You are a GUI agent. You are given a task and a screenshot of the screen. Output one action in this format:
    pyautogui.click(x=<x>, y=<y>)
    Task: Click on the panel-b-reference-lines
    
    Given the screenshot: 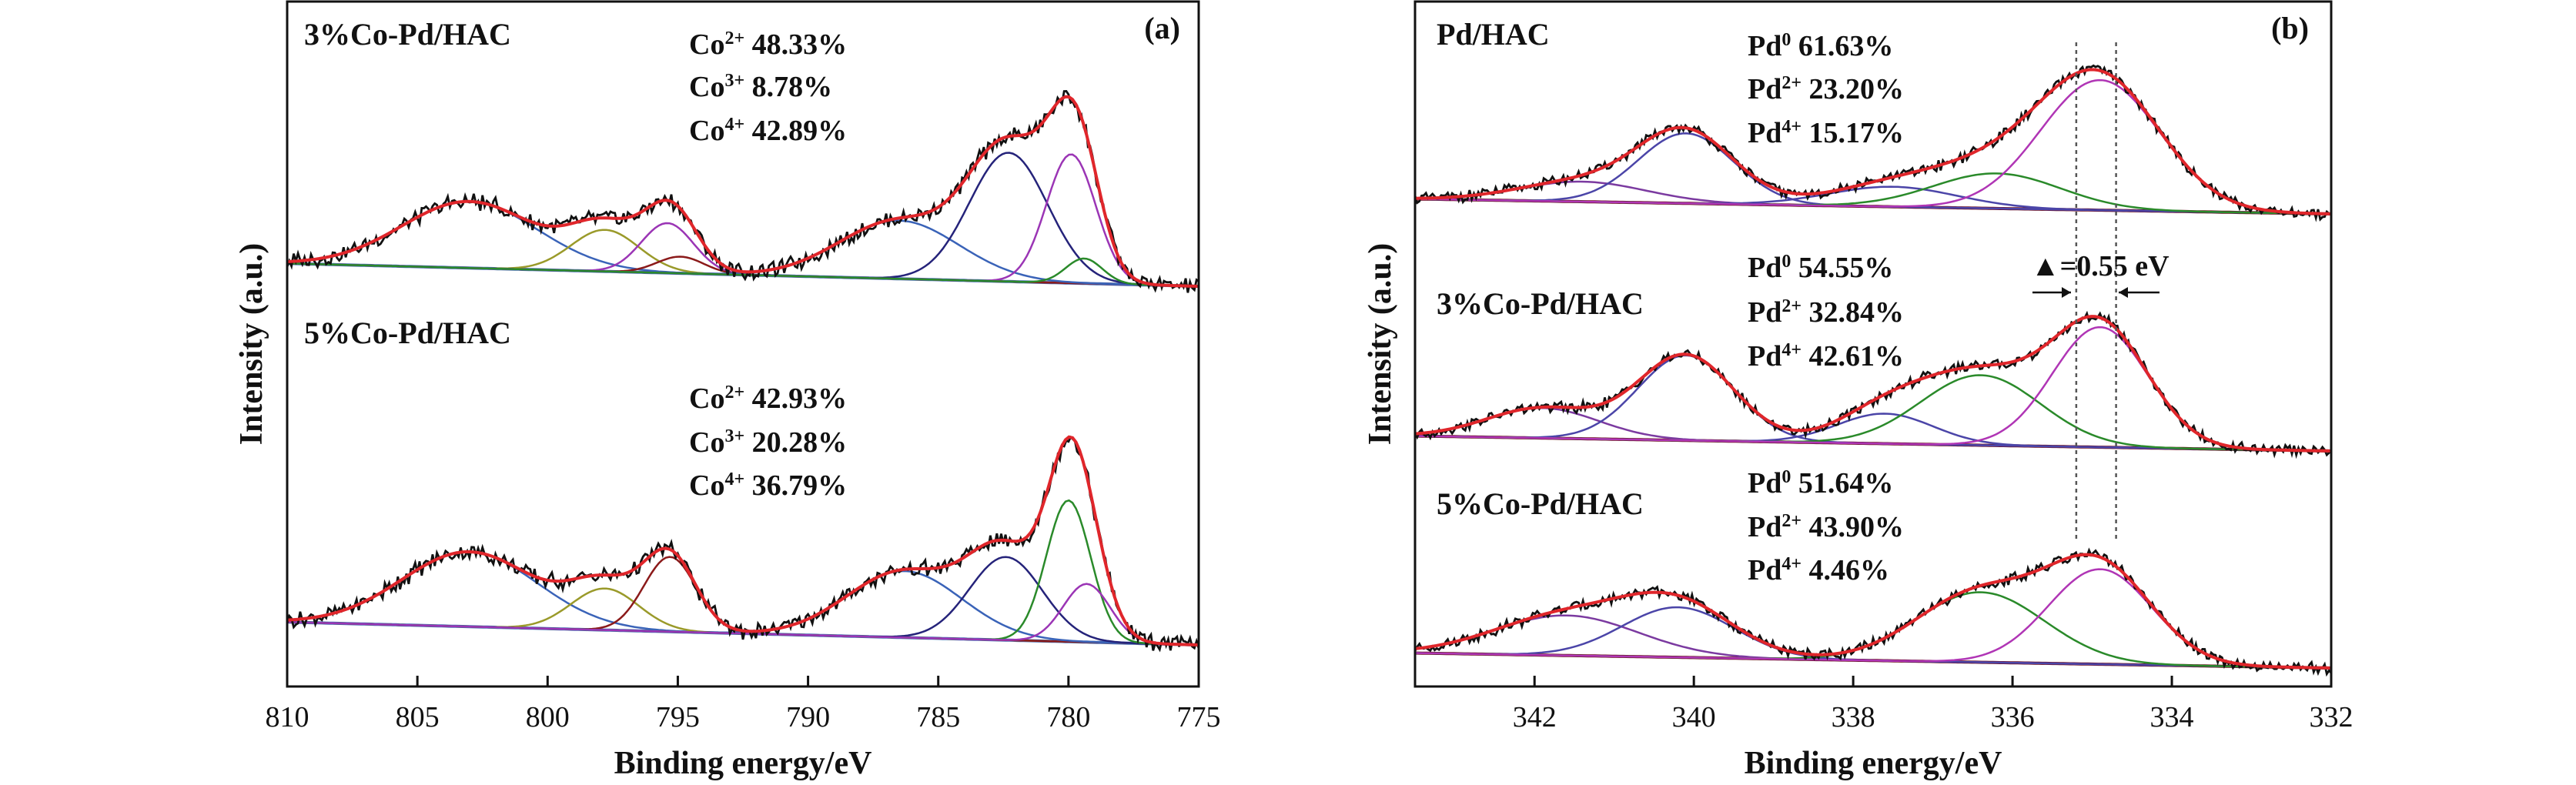 What is the action you would take?
    pyautogui.click(x=2096, y=290)
    